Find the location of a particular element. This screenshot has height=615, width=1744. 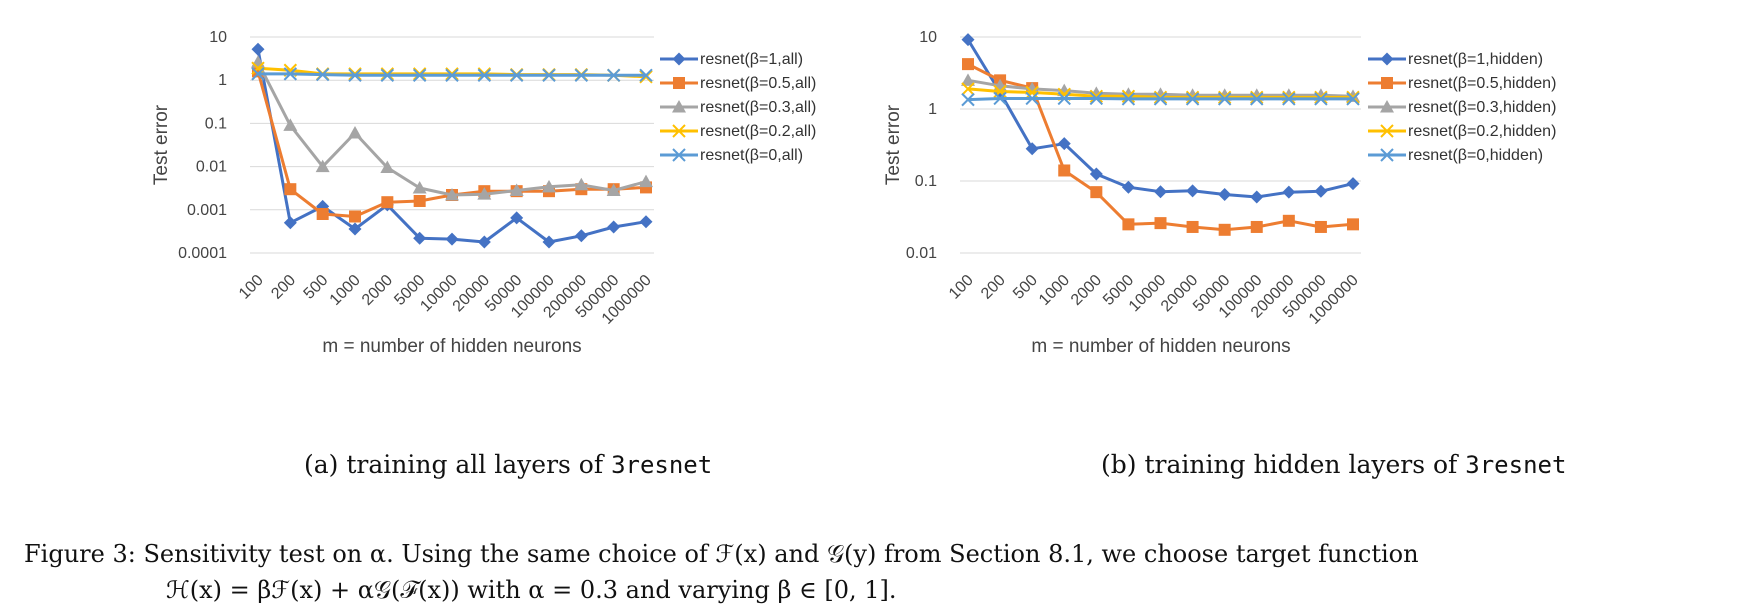

legend-label: resnet(β=0,all) is located at coordinates (751, 155).